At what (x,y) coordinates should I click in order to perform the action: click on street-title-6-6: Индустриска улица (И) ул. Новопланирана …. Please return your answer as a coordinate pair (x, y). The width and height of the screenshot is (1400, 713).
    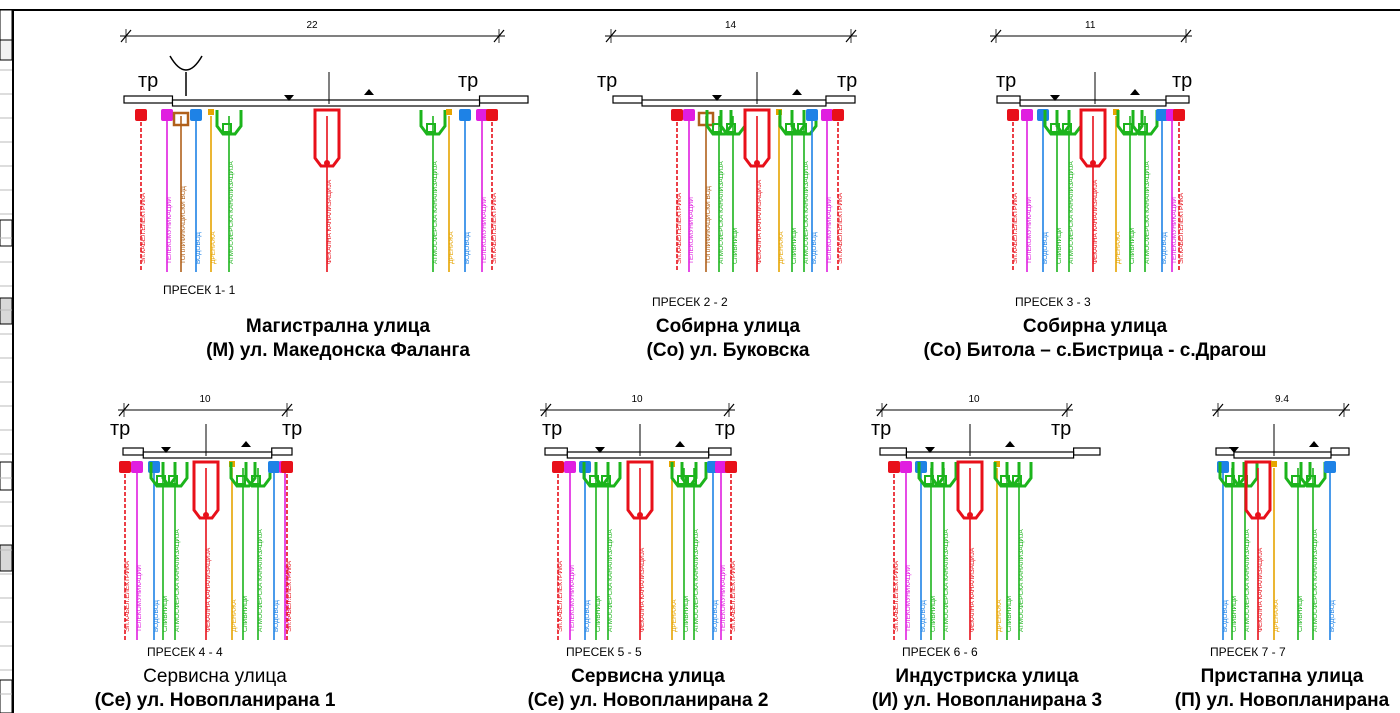
    Looking at the image, I should click on (987, 689).